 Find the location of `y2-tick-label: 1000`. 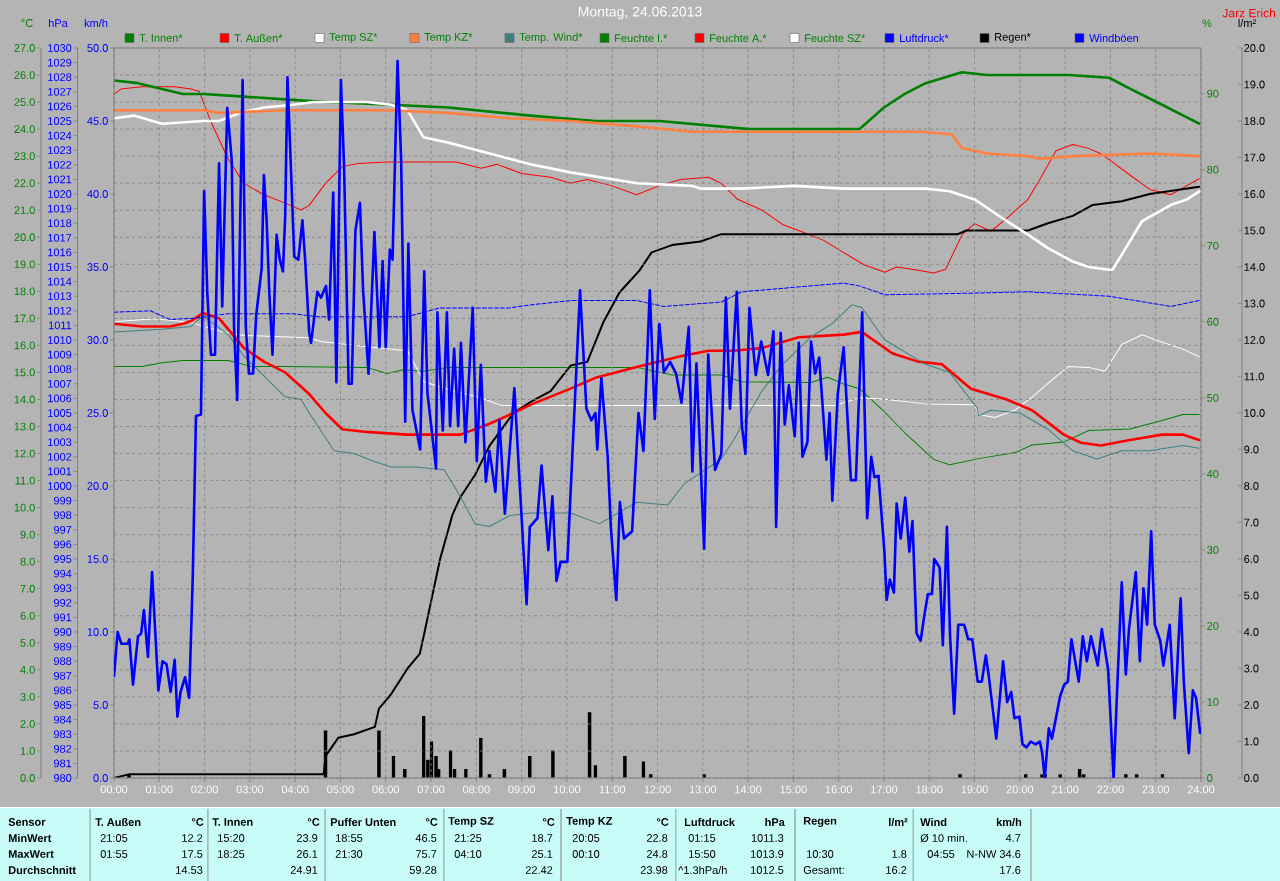

y2-tick-label: 1000 is located at coordinates (60, 486).